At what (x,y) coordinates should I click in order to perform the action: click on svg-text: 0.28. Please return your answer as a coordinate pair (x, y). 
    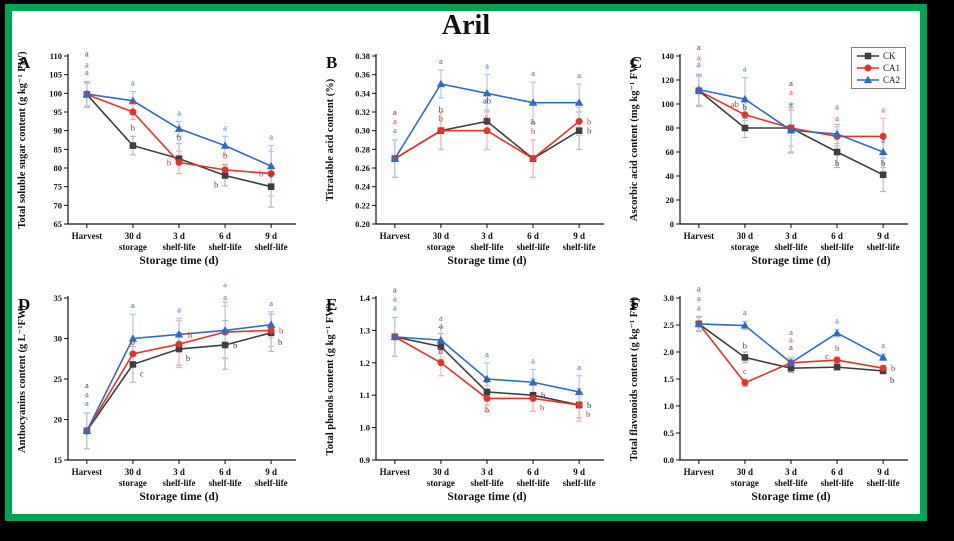
    Looking at the image, I should click on (362, 149).